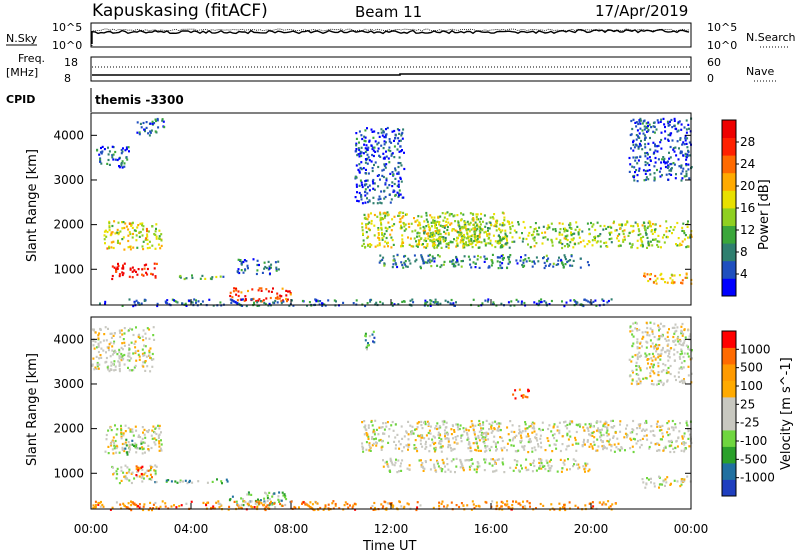  Describe the element at coordinates (133, 439) in the screenshot. I see `velocity-patch` at that location.